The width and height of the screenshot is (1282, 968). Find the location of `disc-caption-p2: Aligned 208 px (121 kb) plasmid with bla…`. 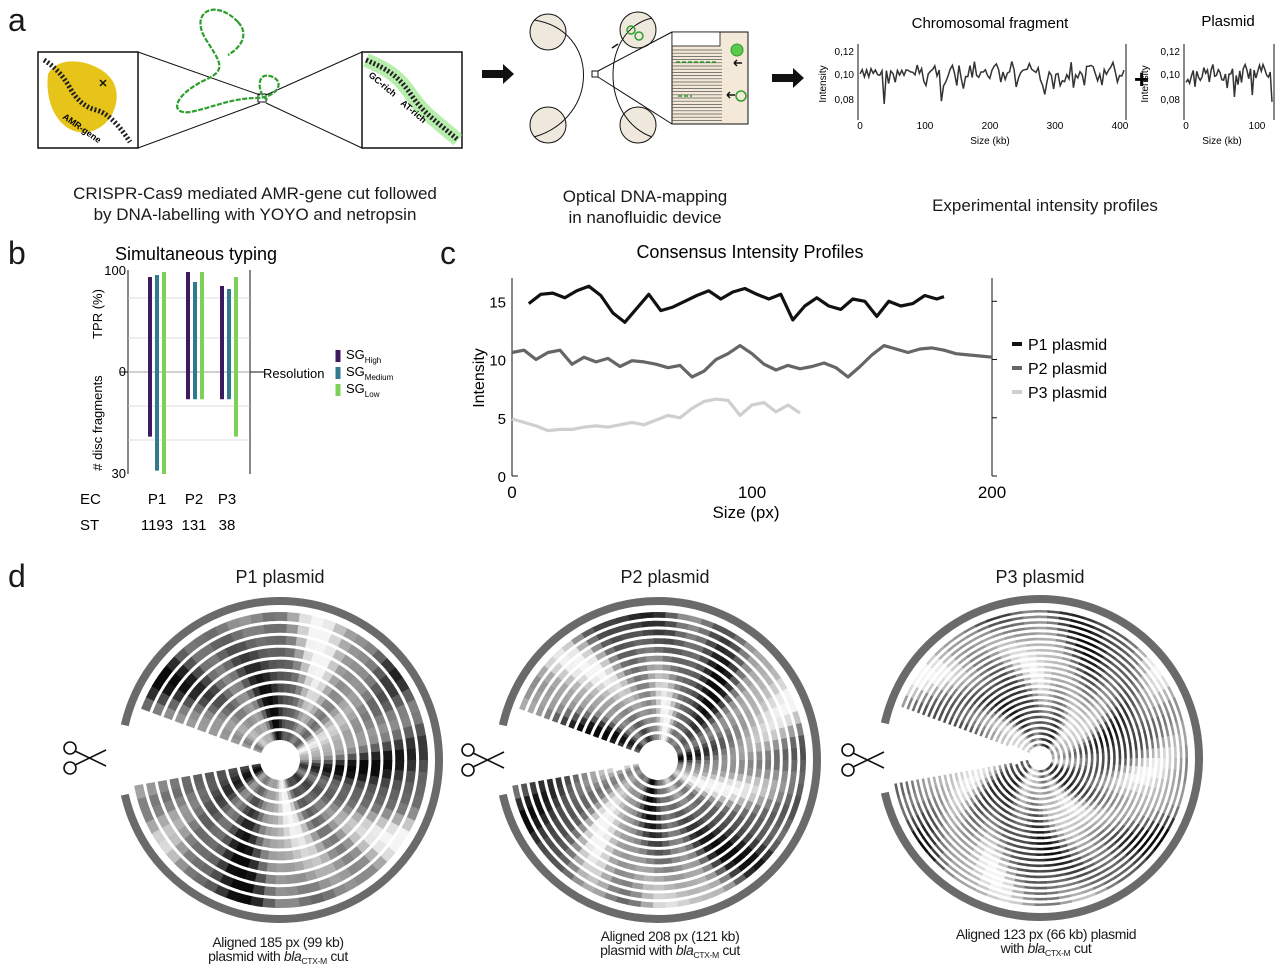

disc-caption-p2: Aligned 208 px (121 kb) plasmid with bla… is located at coordinates (670, 945).